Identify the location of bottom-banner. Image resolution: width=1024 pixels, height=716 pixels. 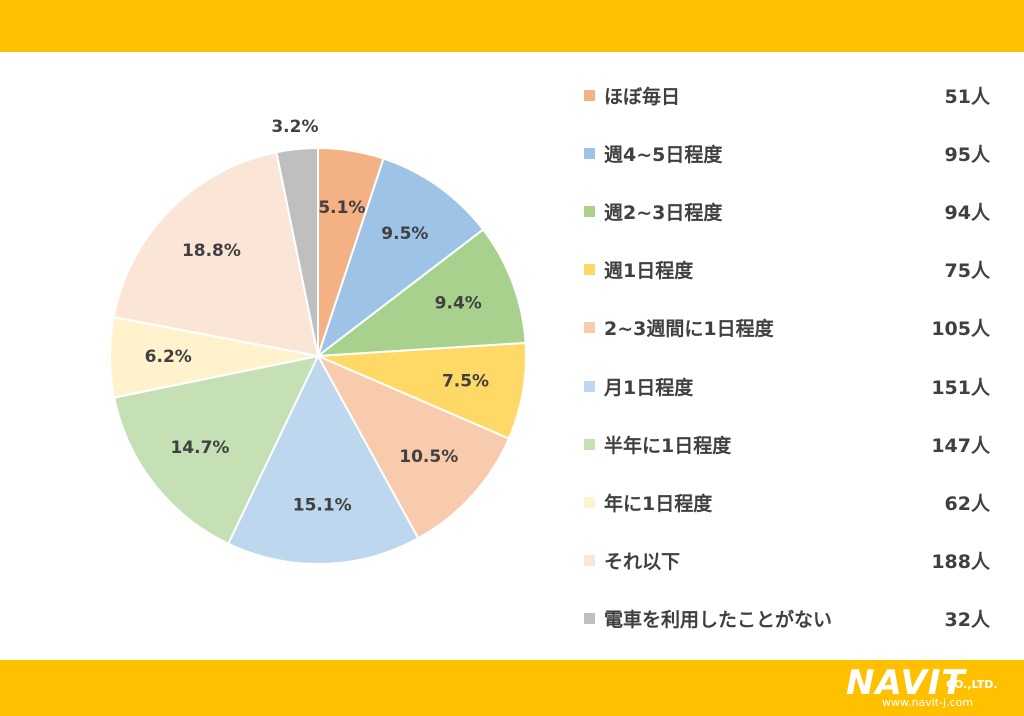
(512, 688).